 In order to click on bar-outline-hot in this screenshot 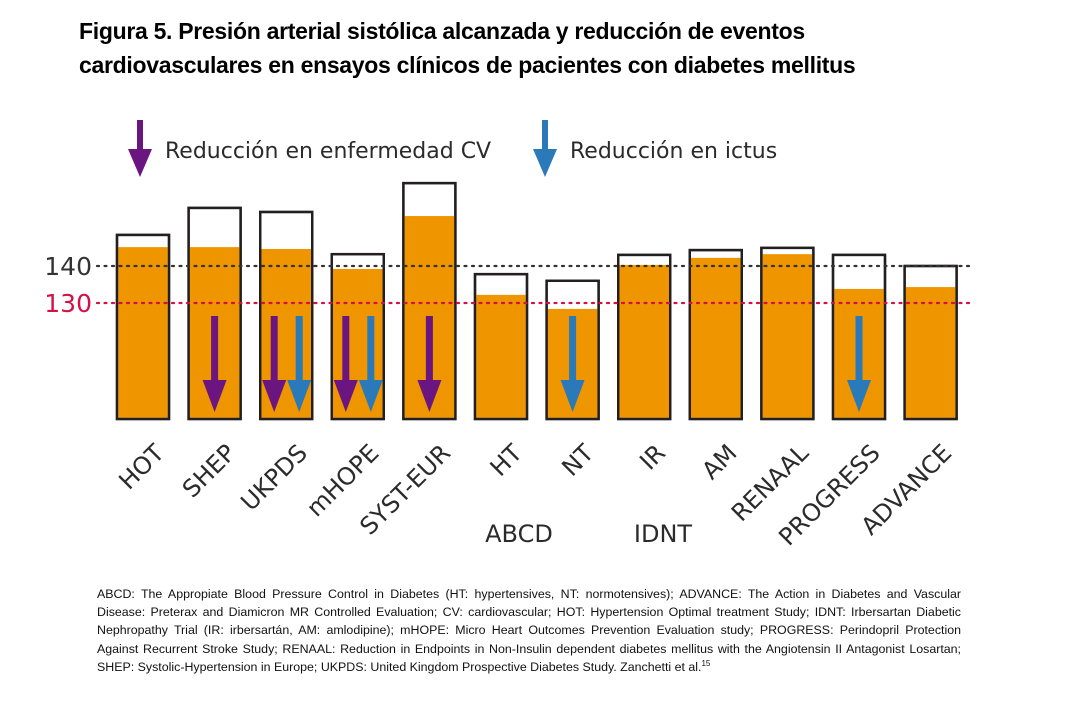, I will do `click(143, 327)`.